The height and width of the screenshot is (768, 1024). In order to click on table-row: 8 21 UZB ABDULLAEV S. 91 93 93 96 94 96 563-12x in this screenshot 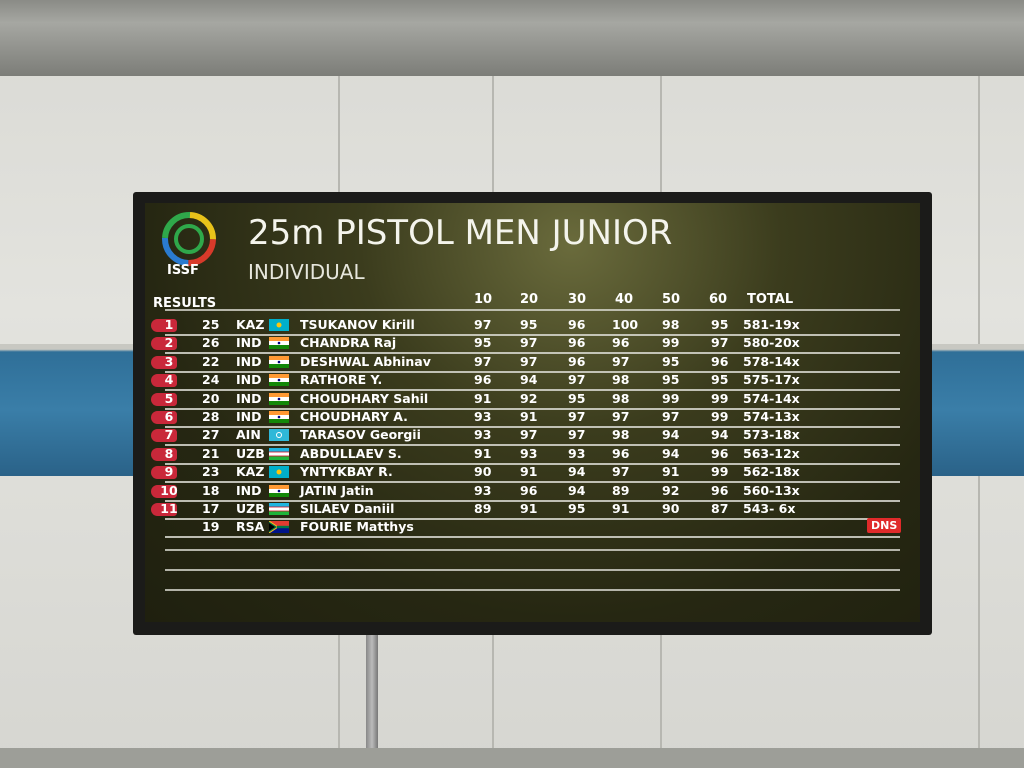, I will do `click(532, 455)`.